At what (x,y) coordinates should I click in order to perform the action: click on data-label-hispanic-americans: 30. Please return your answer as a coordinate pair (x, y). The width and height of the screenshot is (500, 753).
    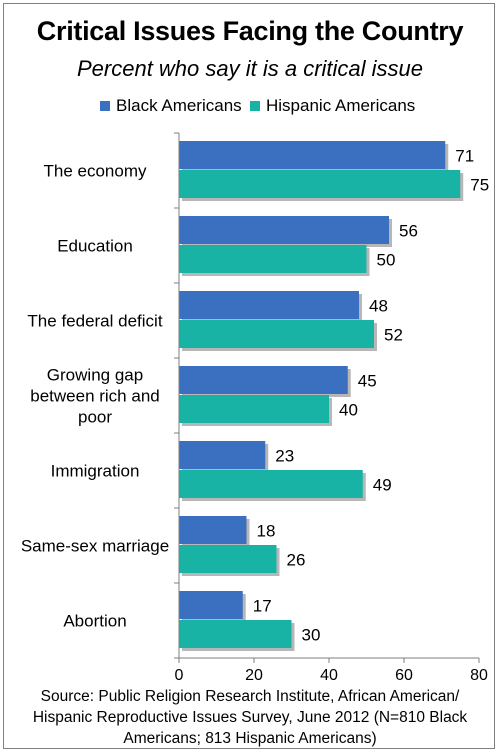
    Looking at the image, I should click on (311, 635).